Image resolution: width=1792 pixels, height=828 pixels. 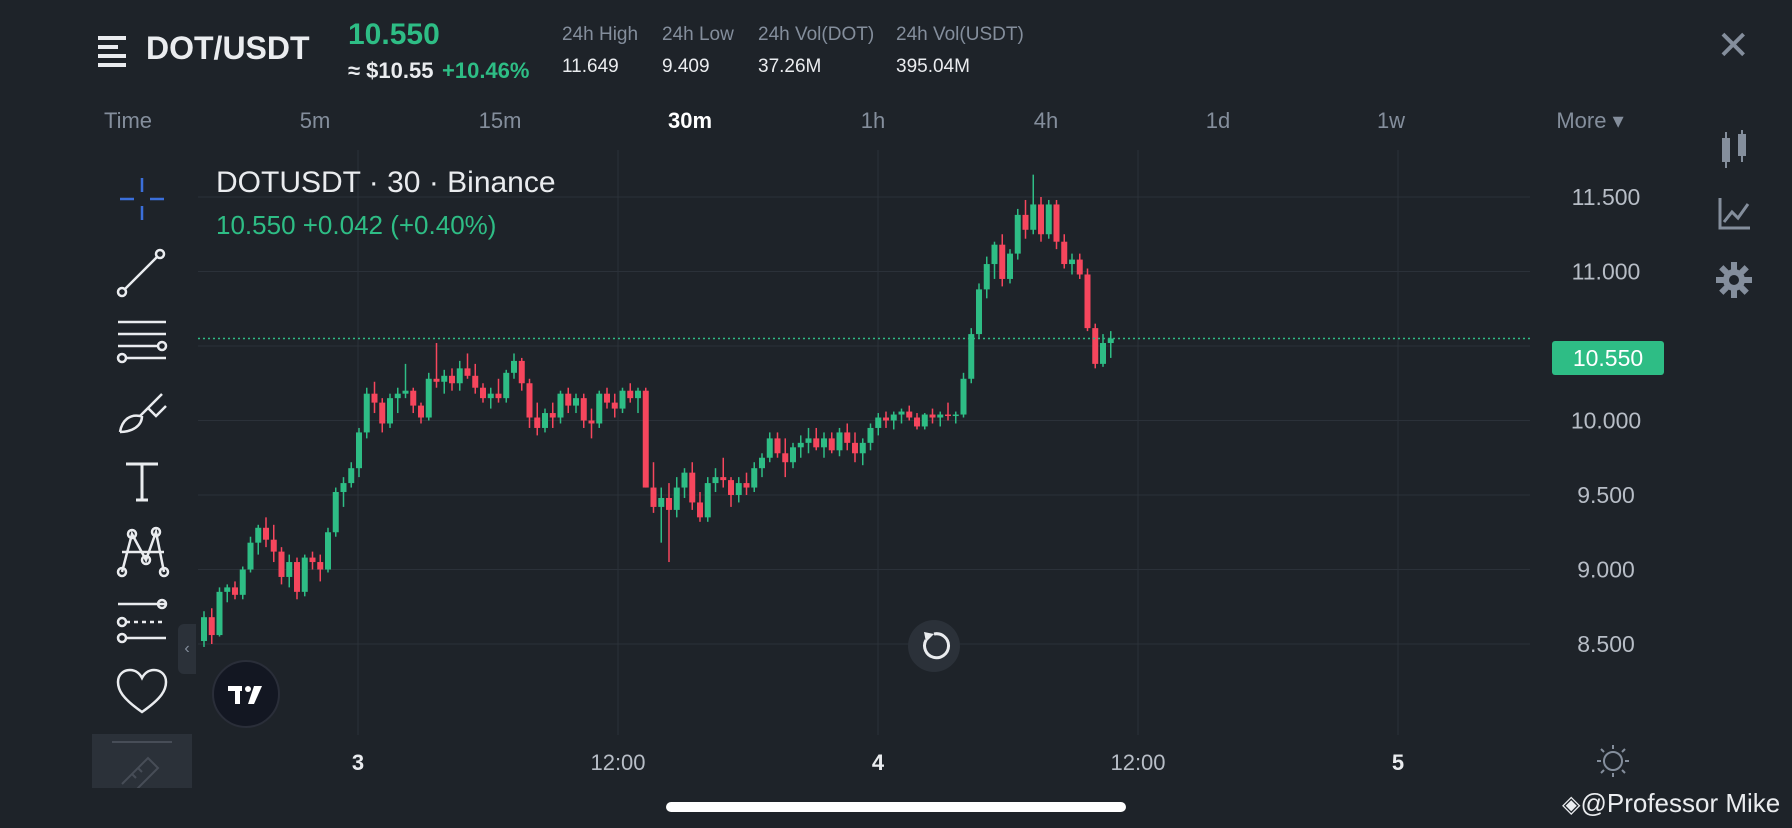 What do you see at coordinates (686, 66) in the screenshot?
I see `stat-value-low: 9.409` at bounding box center [686, 66].